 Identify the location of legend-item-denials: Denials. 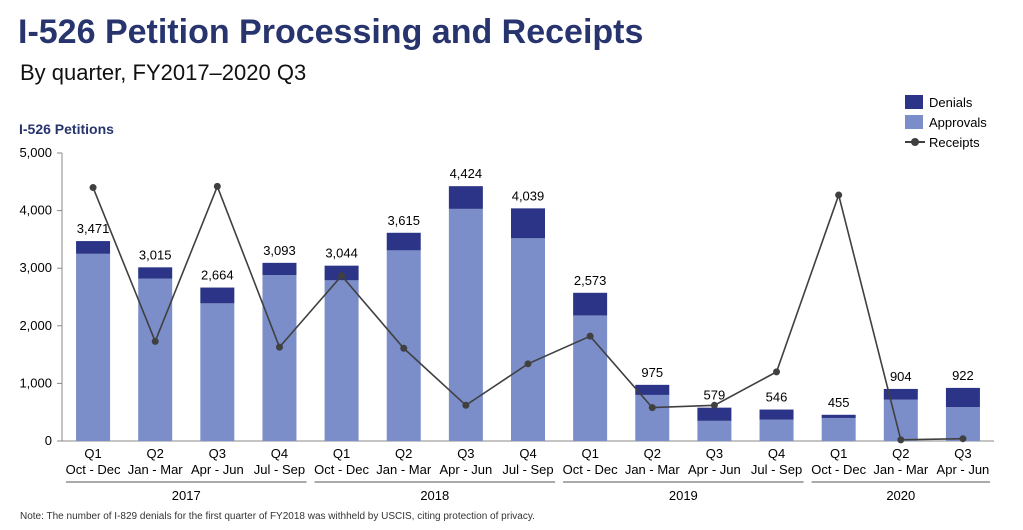
(946, 102).